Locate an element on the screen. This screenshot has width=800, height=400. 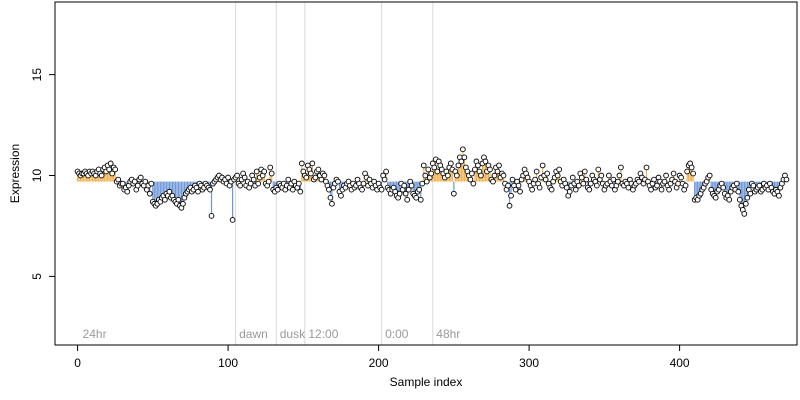
time-annotation-label: dawn is located at coordinates (253, 334).